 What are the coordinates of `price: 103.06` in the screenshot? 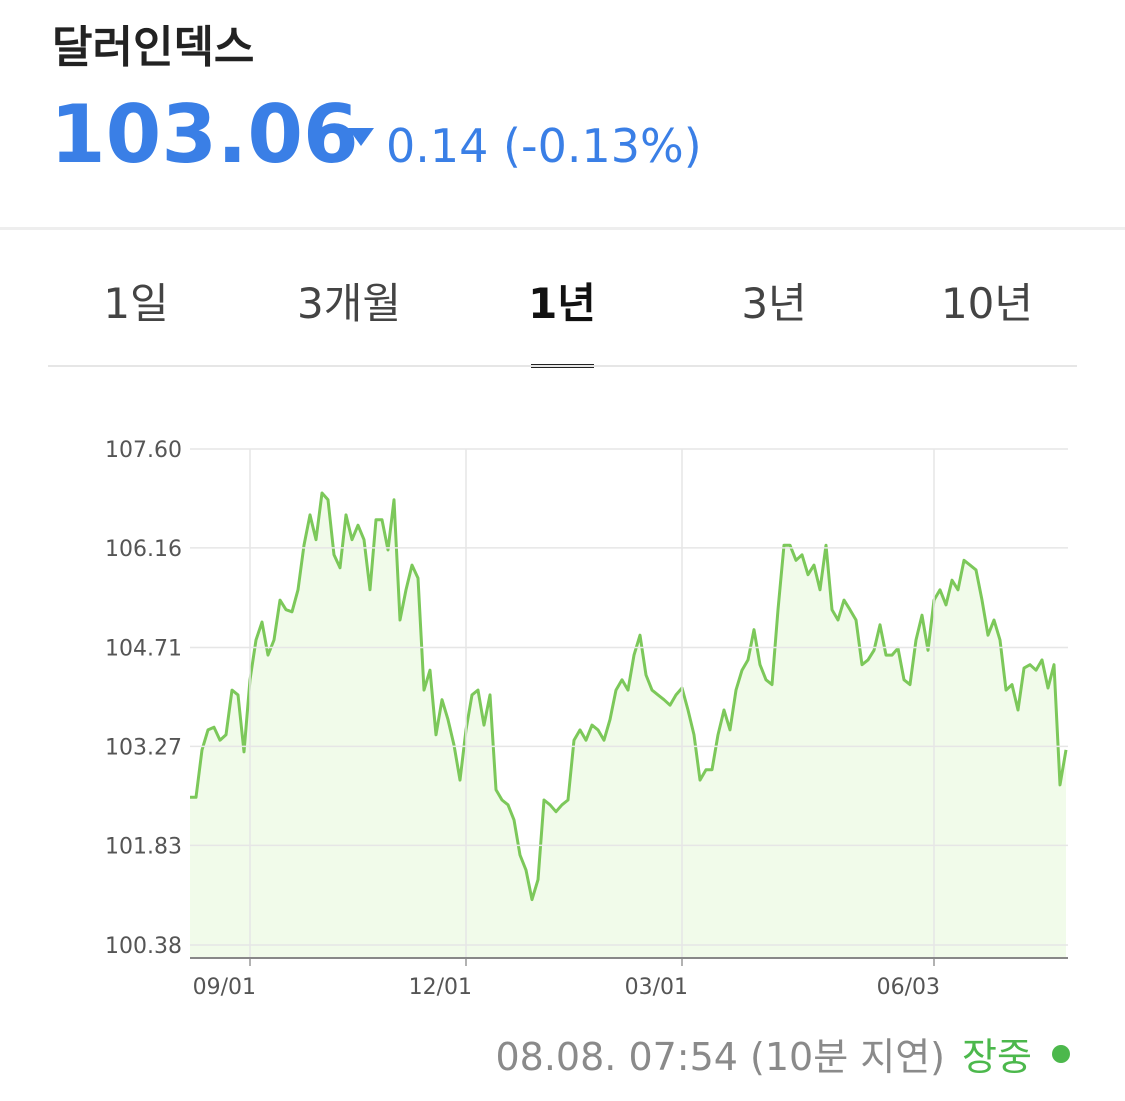 It's located at (204, 134).